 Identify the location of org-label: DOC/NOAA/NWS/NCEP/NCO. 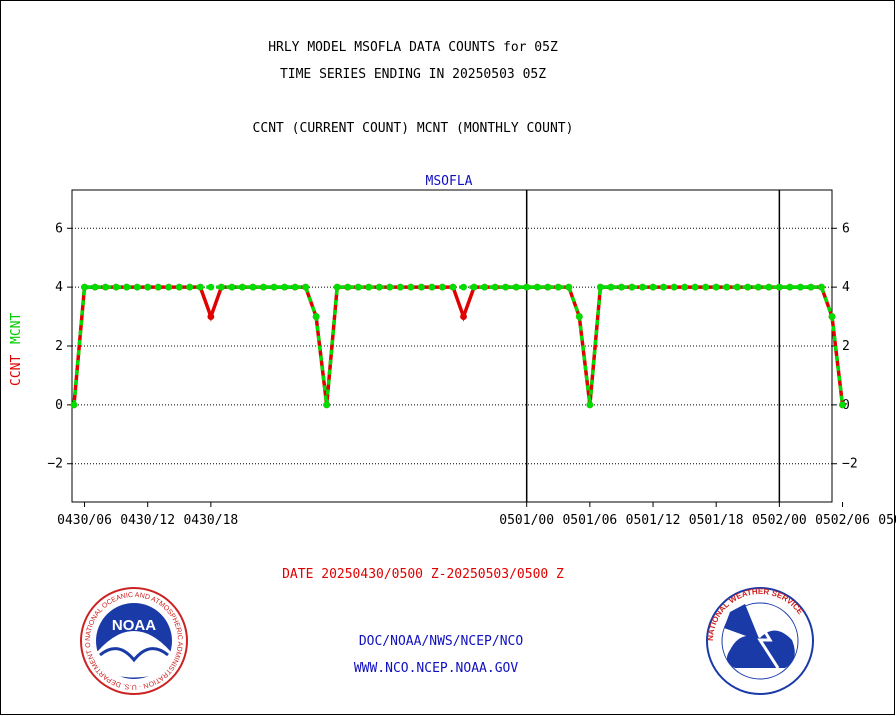
(441, 641).